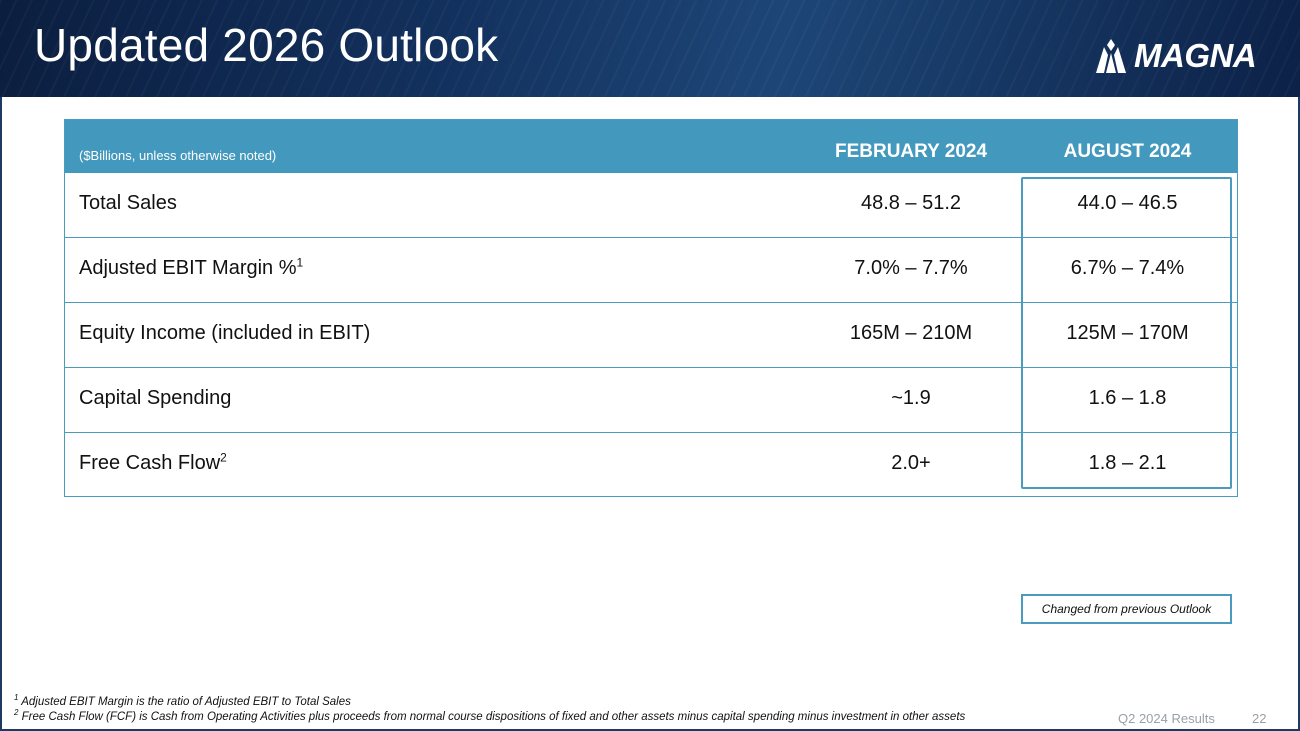  I want to click on table-row: Capital Spending ~1.9 1.6 – 1.8, so click(651, 400).